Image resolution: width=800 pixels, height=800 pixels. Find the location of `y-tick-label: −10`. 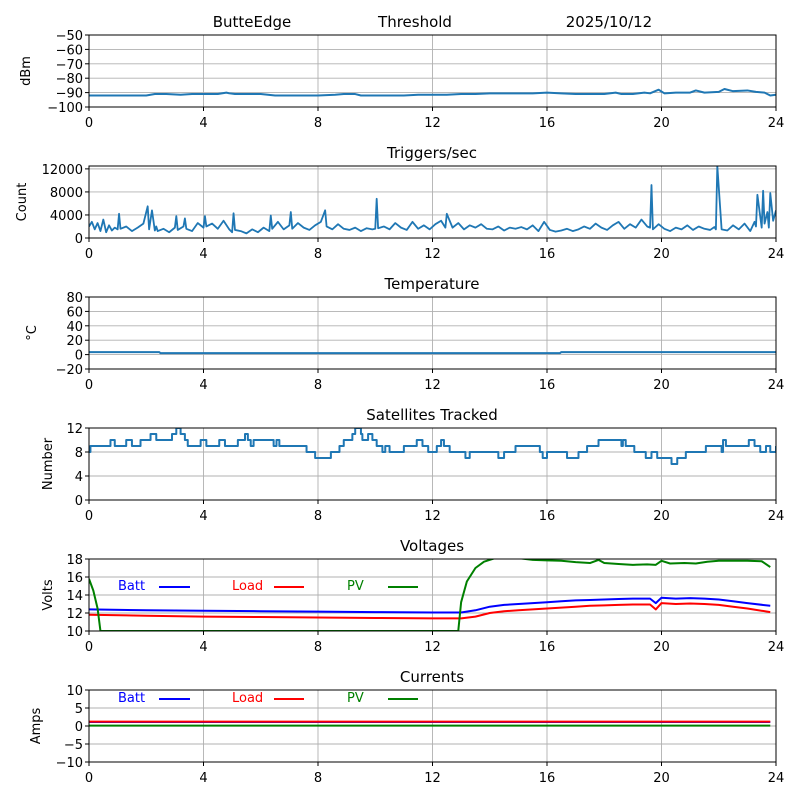

y-tick-label: −10 is located at coordinates (69, 763).